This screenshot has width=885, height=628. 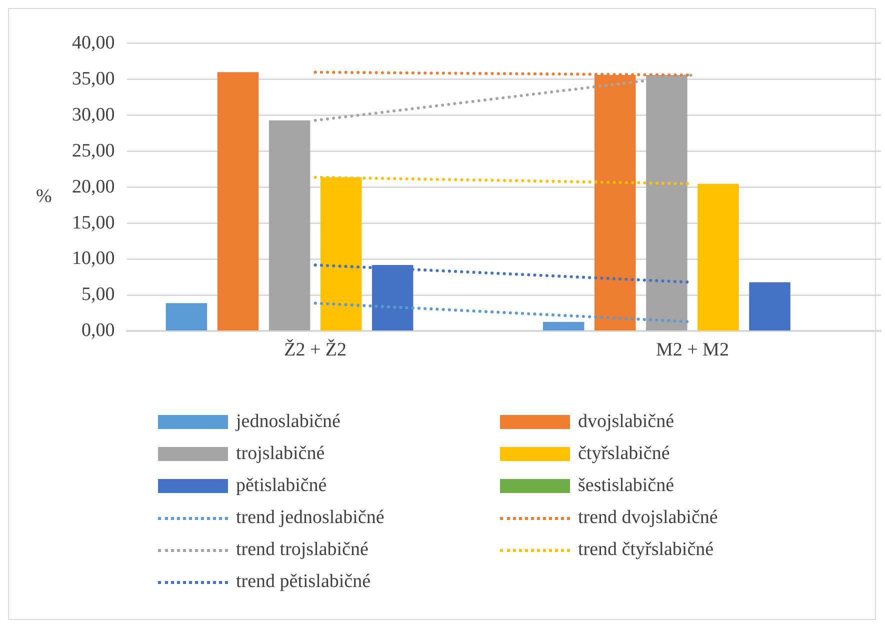 I want to click on y-tick-label: 30,00, so click(x=93, y=115).